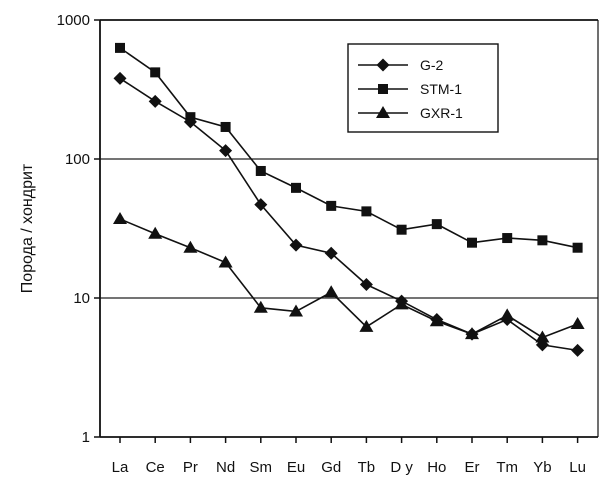 Image resolution: width=599 pixels, height=478 pixels. I want to click on legend-label: GXR-1, so click(441, 113).